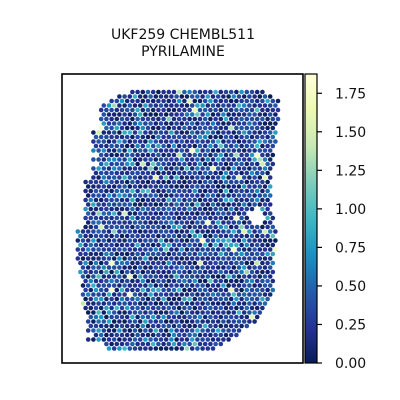 This screenshot has height=400, width=400. What do you see at coordinates (350, 171) in the screenshot?
I see `colorbar-tick-label: 1.25` at bounding box center [350, 171].